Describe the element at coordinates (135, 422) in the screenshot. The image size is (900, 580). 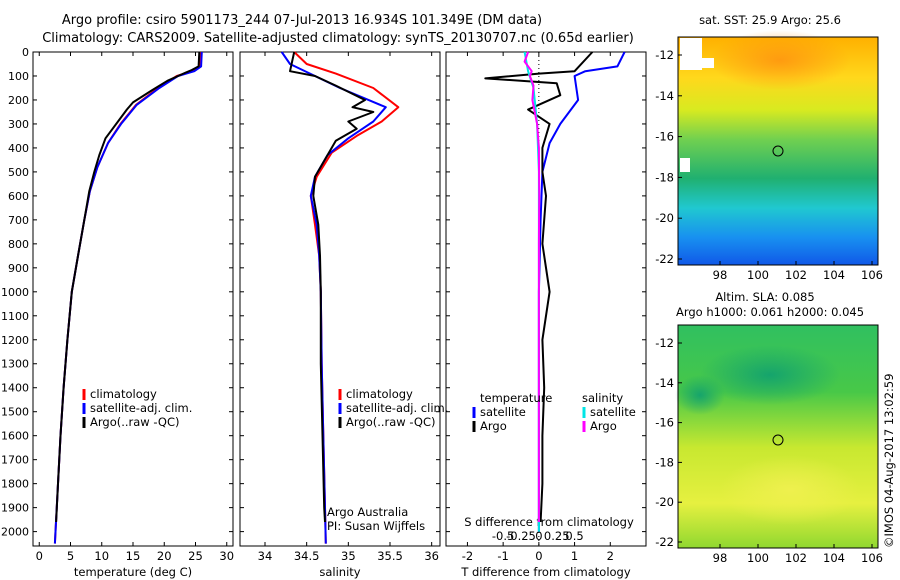
I see `temperature-legend-label: Argo(..raw -QC)` at that location.